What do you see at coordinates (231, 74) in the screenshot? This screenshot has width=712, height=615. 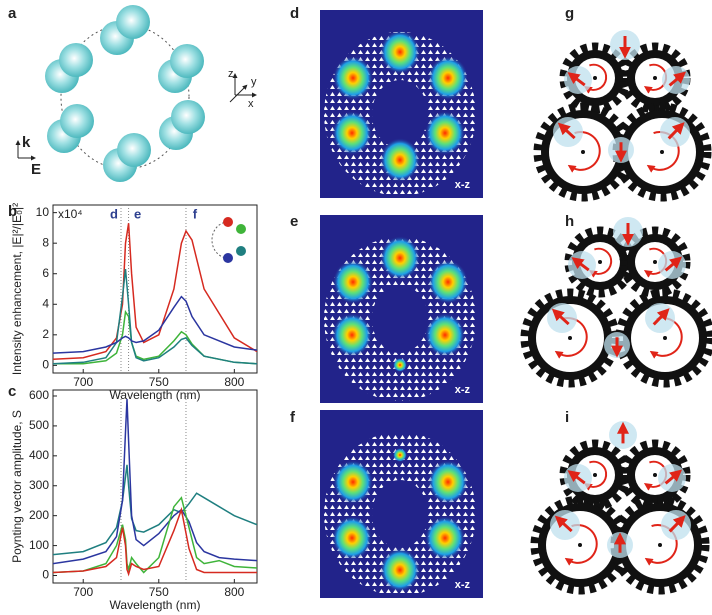 I see `axis-label: z` at bounding box center [231, 74].